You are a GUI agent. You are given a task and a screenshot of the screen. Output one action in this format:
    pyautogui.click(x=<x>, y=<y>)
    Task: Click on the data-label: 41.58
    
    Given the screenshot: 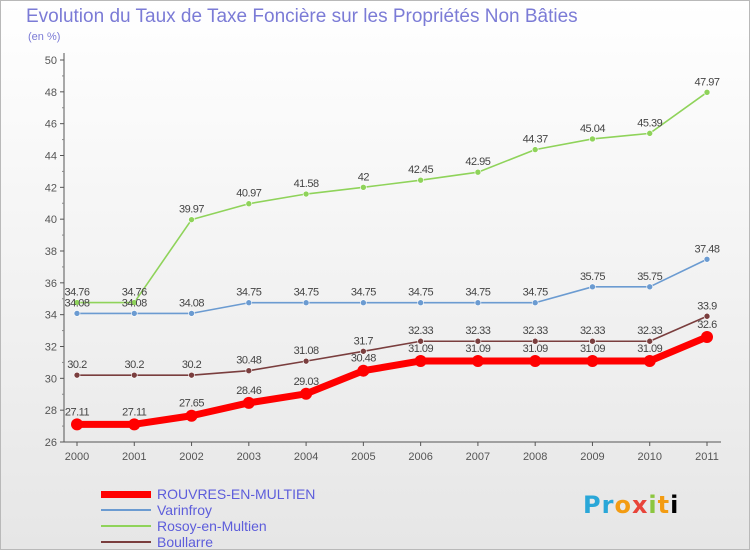 What is the action you would take?
    pyautogui.click(x=306, y=184)
    